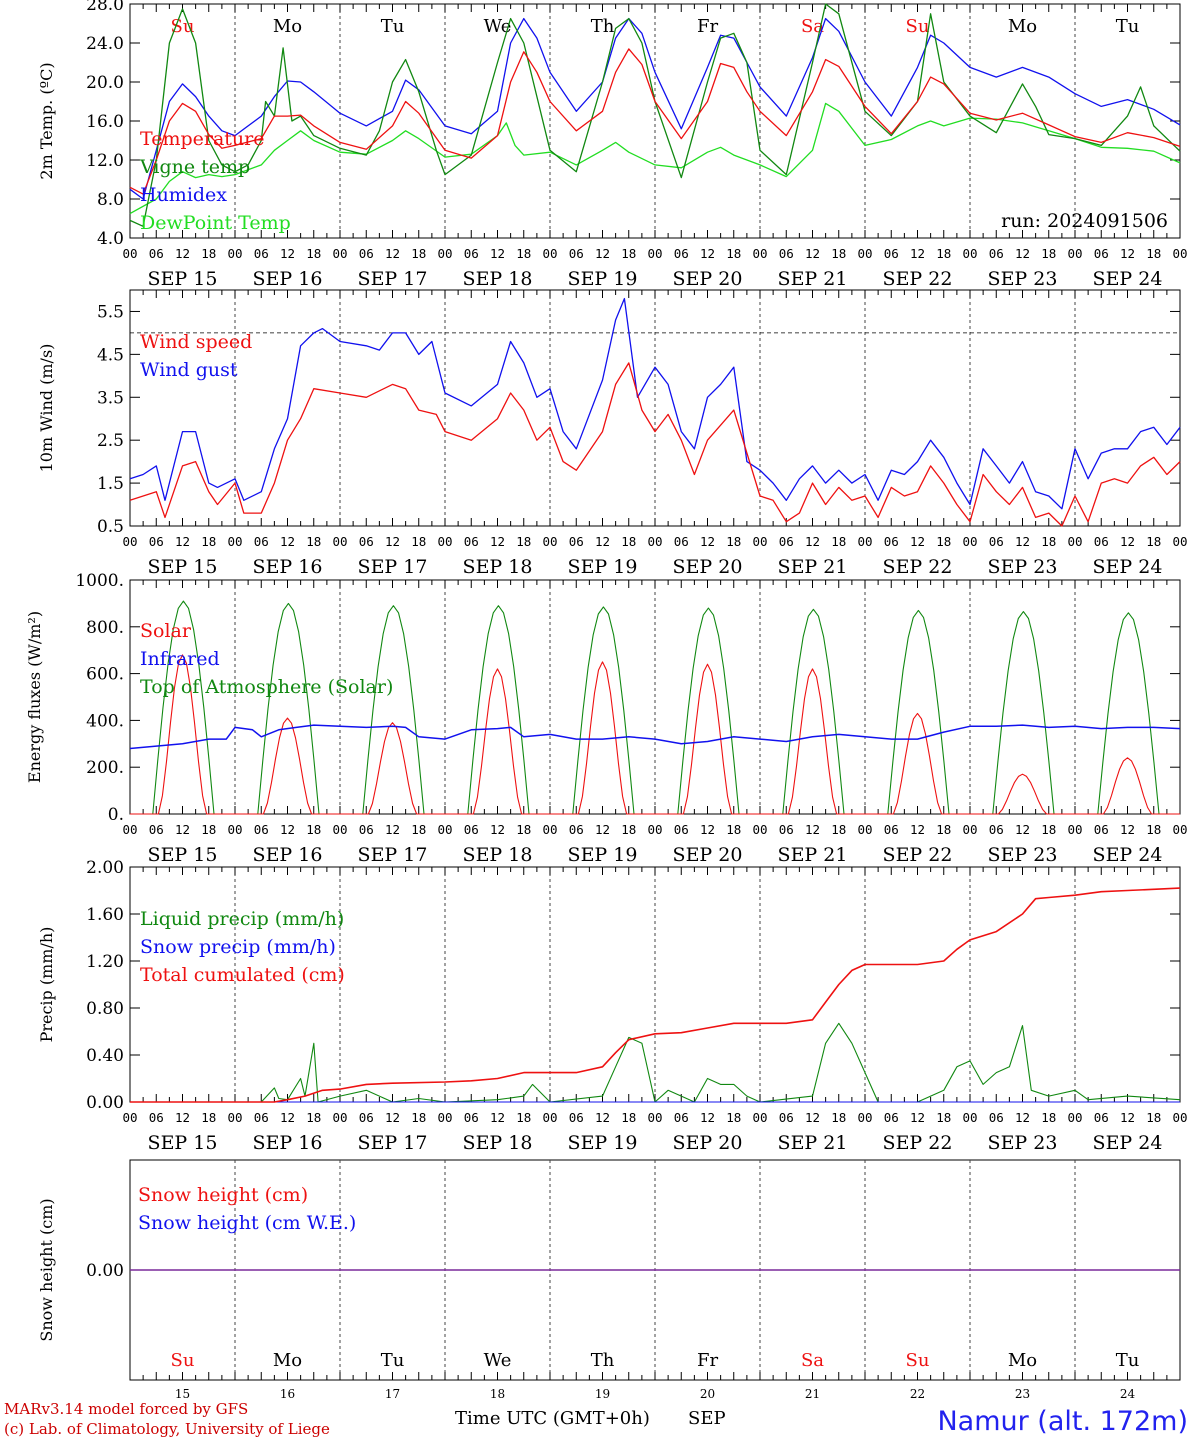 Image resolution: width=1194 pixels, height=1440 pixels. What do you see at coordinates (918, 279) in the screenshot?
I see `date-label: SEP 22` at bounding box center [918, 279].